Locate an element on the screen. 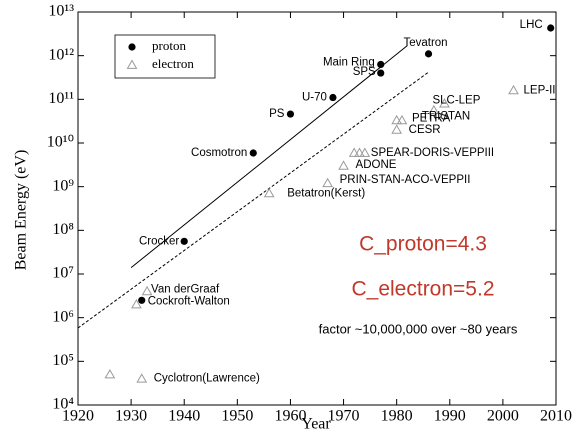 The width and height of the screenshot is (576, 434). y-tick-label: 10⁵ is located at coordinates (63, 360).